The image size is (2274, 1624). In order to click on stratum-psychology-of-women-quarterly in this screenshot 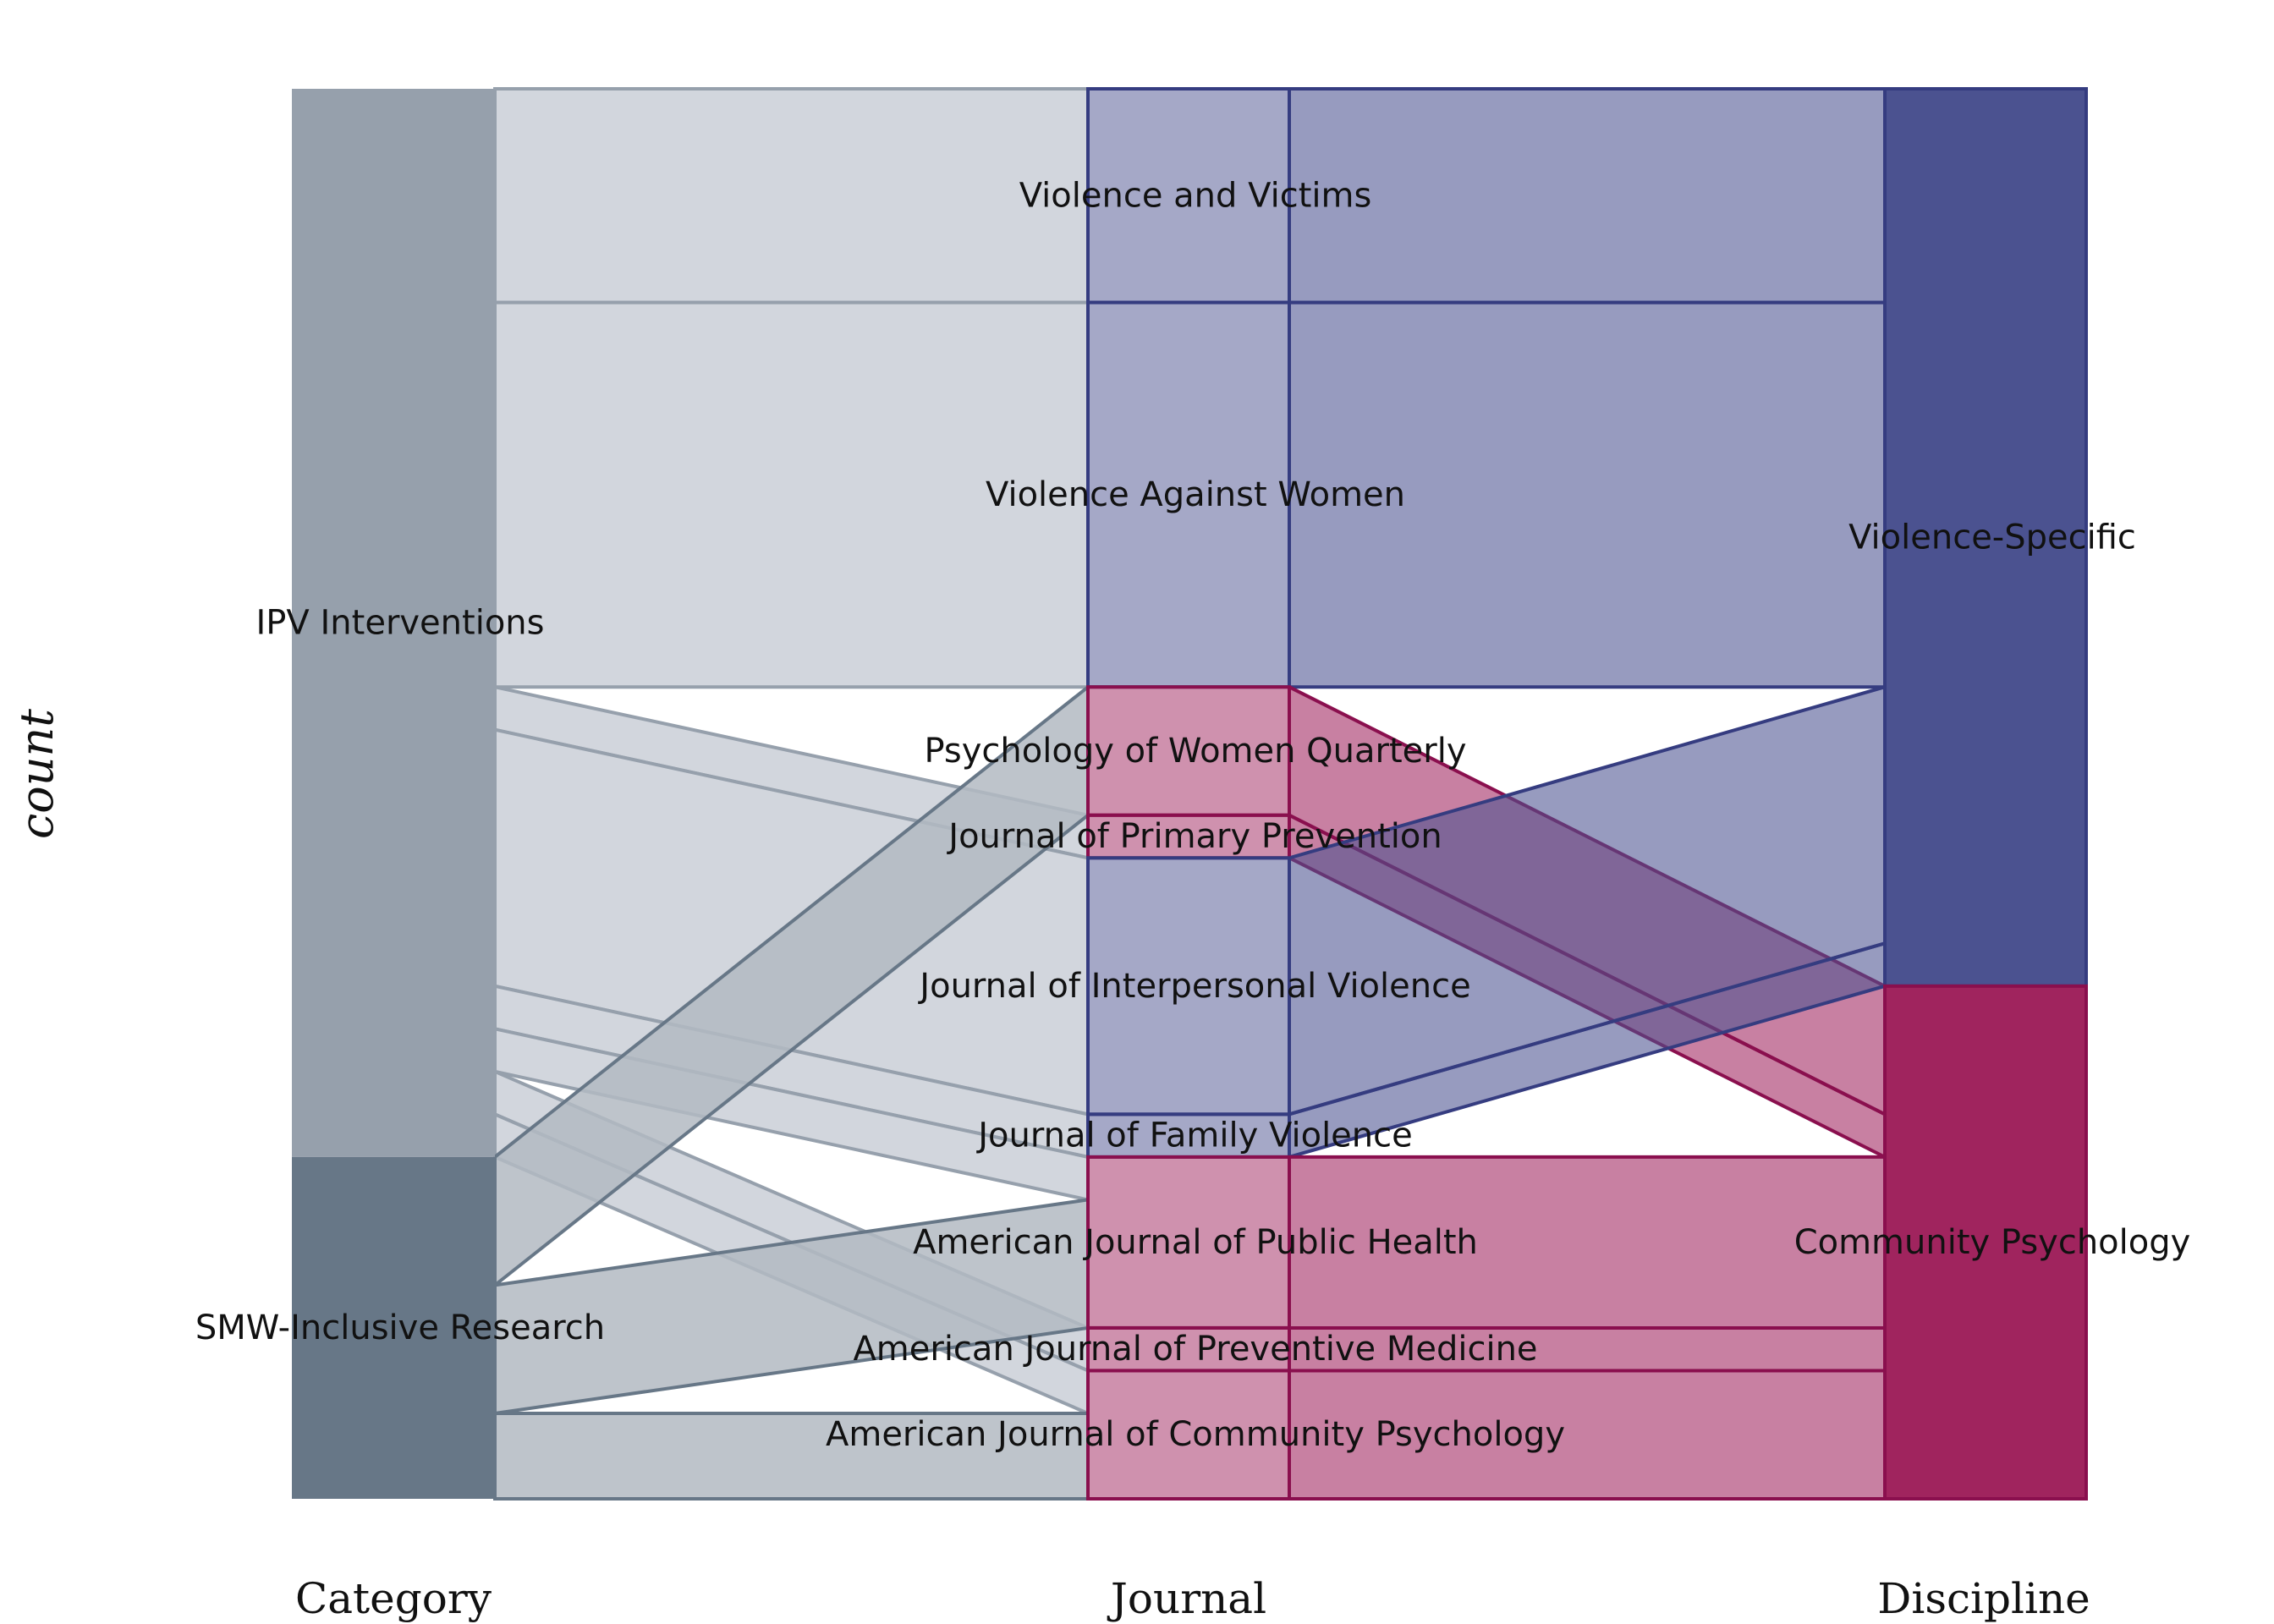, I will do `click(1189, 751)`.